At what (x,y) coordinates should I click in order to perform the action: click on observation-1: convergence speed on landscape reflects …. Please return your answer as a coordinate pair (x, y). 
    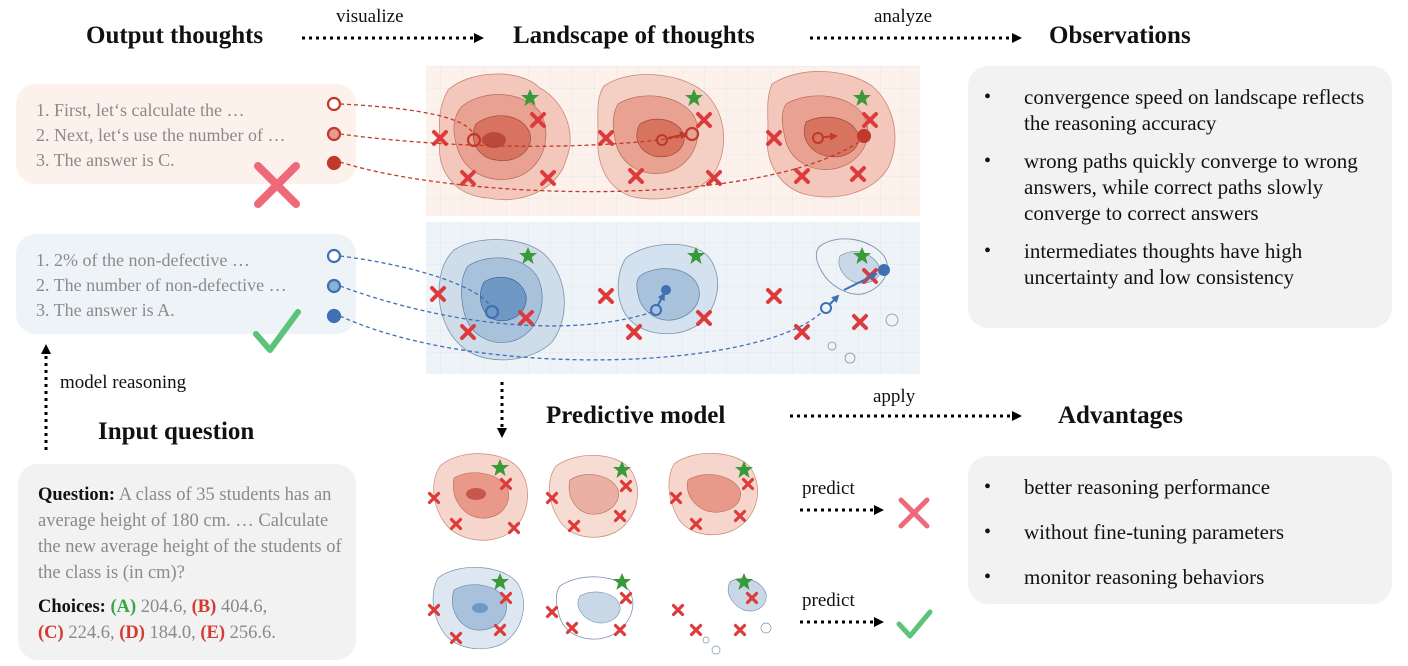
    Looking at the image, I should click on (1173, 110).